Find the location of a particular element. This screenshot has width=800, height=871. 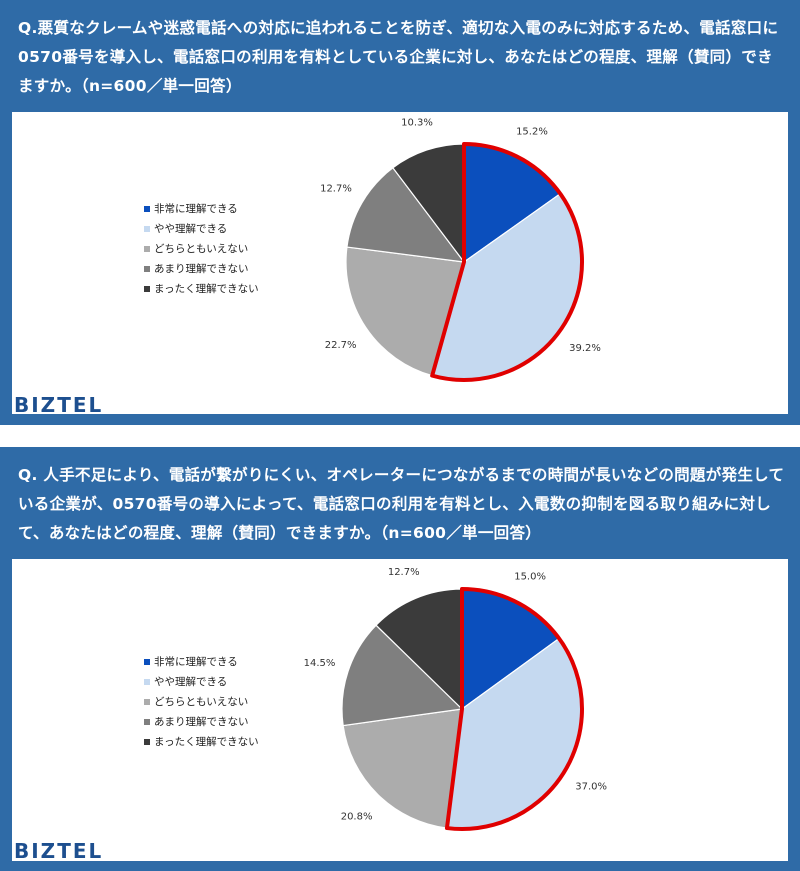

data-label-4: 12.7% is located at coordinates (336, 189).